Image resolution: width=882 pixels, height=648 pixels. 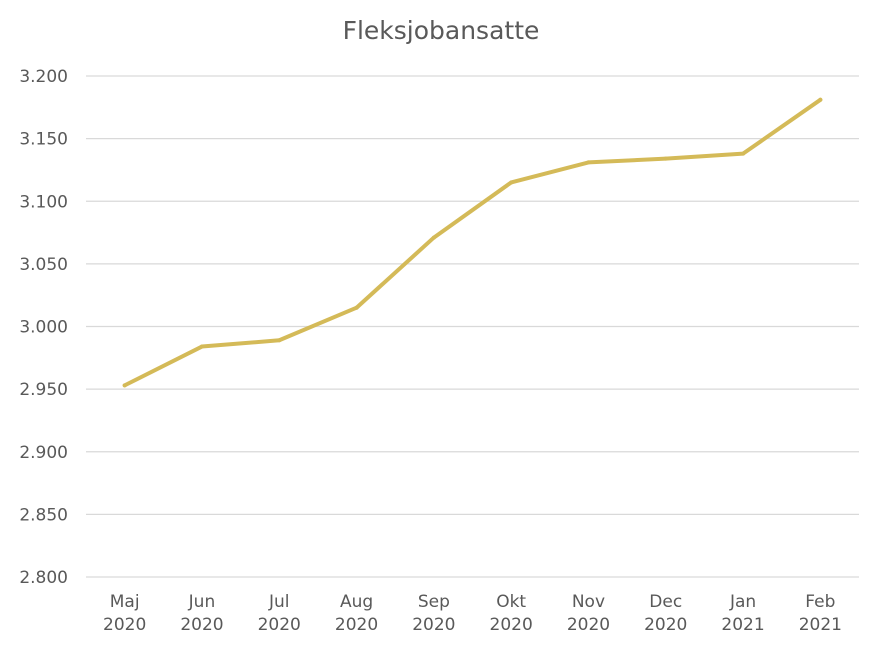 What do you see at coordinates (665, 602) in the screenshot?
I see `x-tick-label-month: Dec` at bounding box center [665, 602].